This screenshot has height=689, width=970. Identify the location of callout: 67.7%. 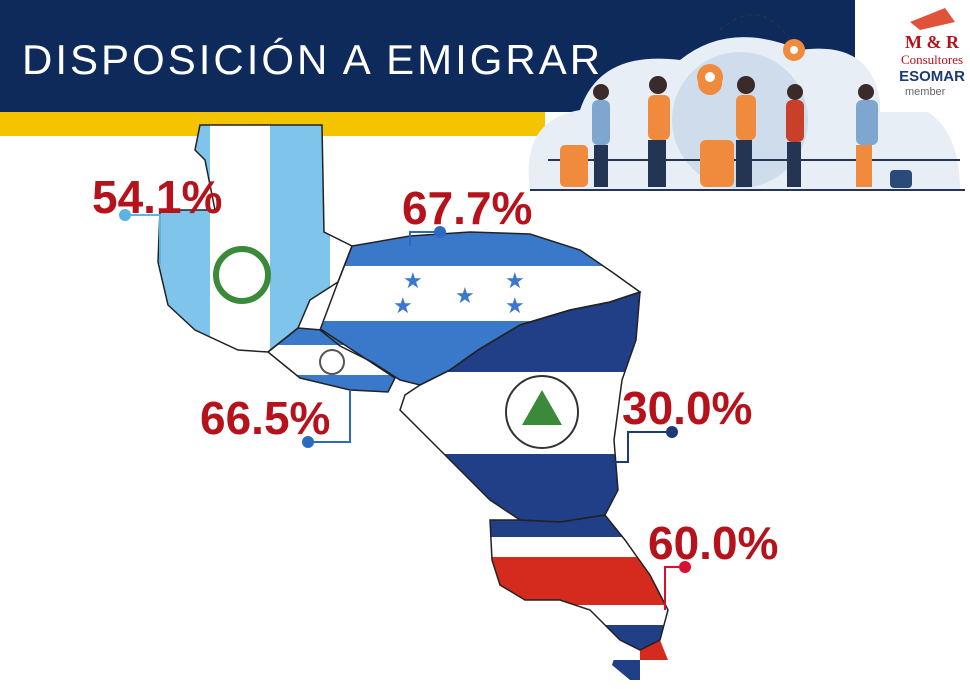
(467, 214).